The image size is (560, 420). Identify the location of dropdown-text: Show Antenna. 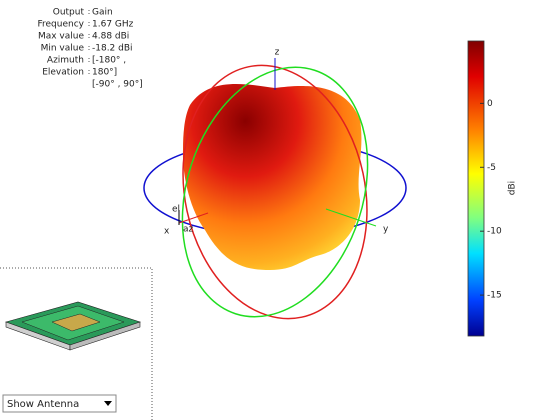
(43, 404).